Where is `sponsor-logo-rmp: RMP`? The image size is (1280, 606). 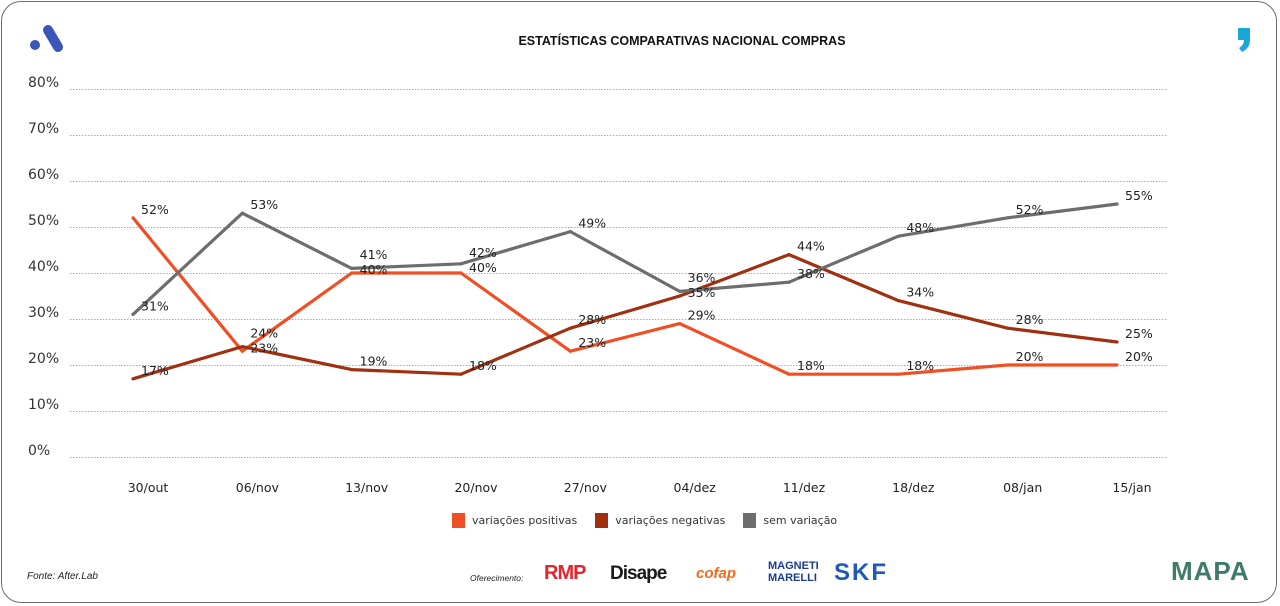 sponsor-logo-rmp: RMP is located at coordinates (565, 573).